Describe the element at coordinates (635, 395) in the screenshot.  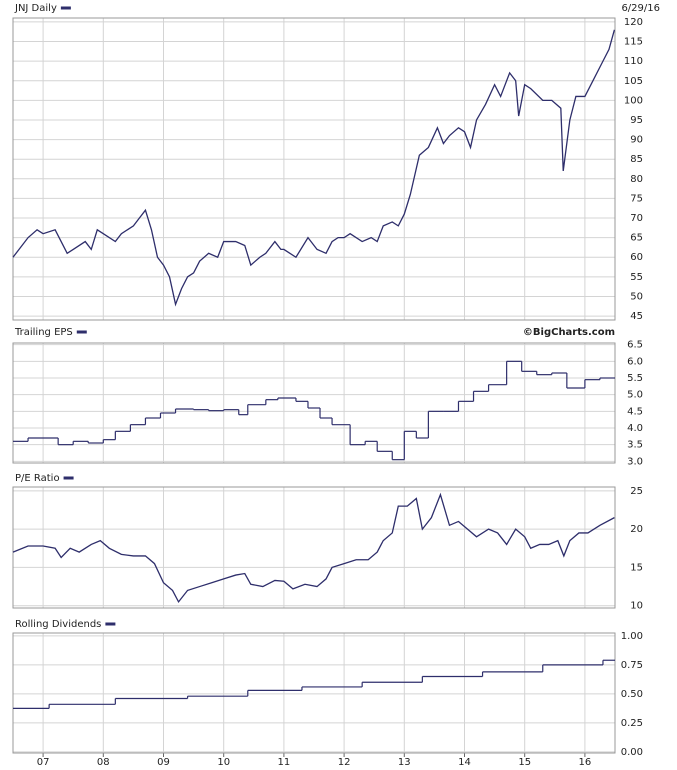
I see `y-tick-label: 5.0` at that location.